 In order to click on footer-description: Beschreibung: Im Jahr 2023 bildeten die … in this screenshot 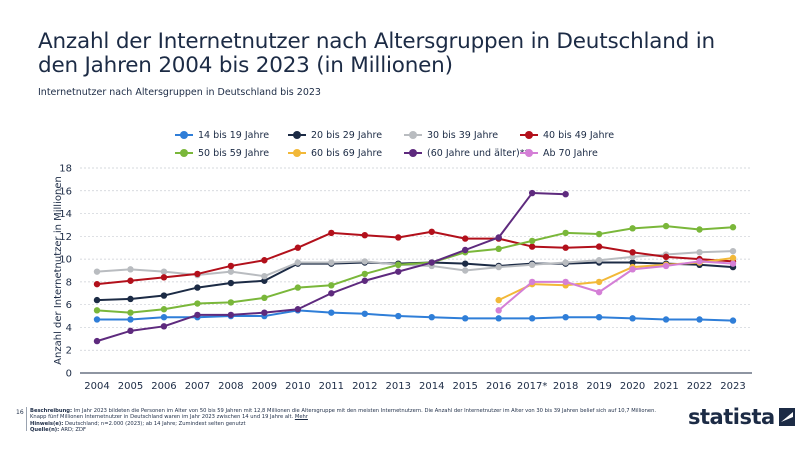, I will do `click(350, 414)`.